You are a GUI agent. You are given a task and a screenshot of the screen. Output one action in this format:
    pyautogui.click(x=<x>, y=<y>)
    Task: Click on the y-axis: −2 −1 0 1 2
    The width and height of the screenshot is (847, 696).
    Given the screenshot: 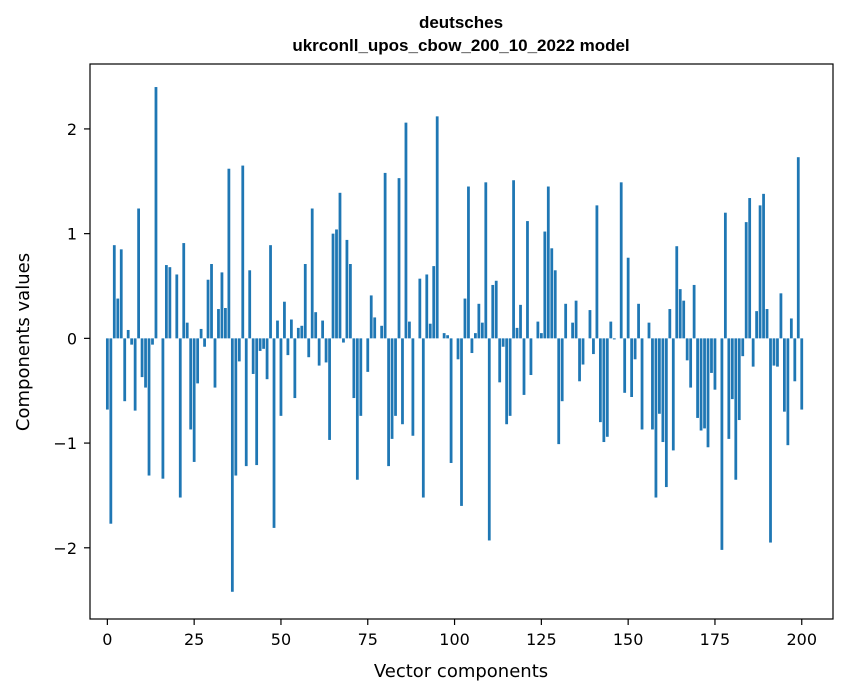 What is the action you would take?
    pyautogui.click(x=71, y=339)
    